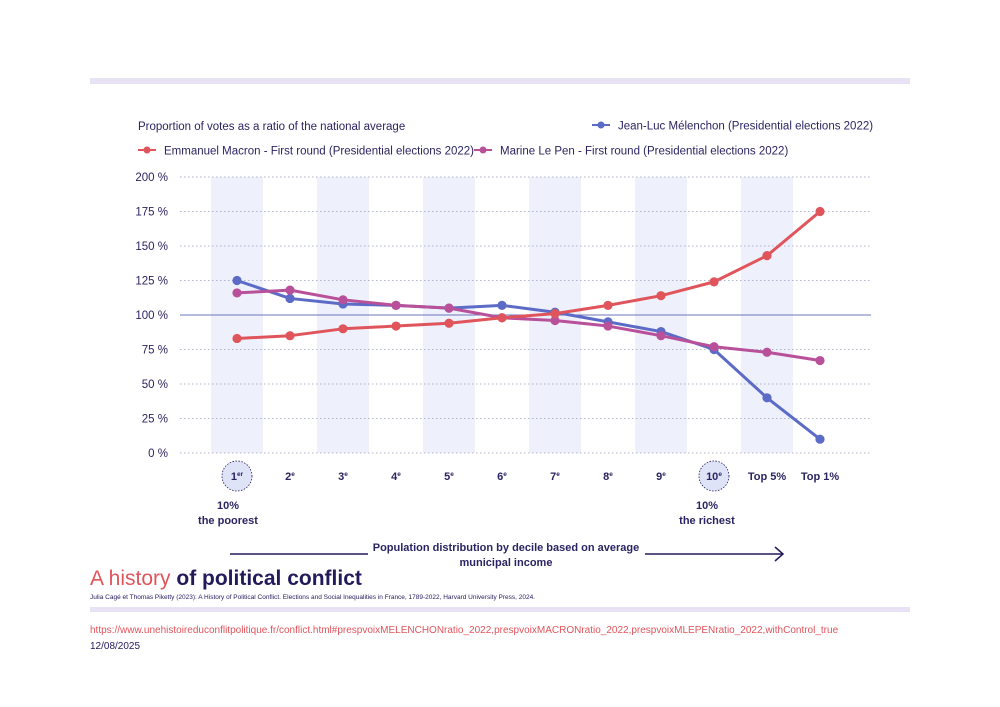 The image size is (1000, 707). What do you see at coordinates (151, 213) in the screenshot?
I see `y-tick-label: 175 %` at bounding box center [151, 213].